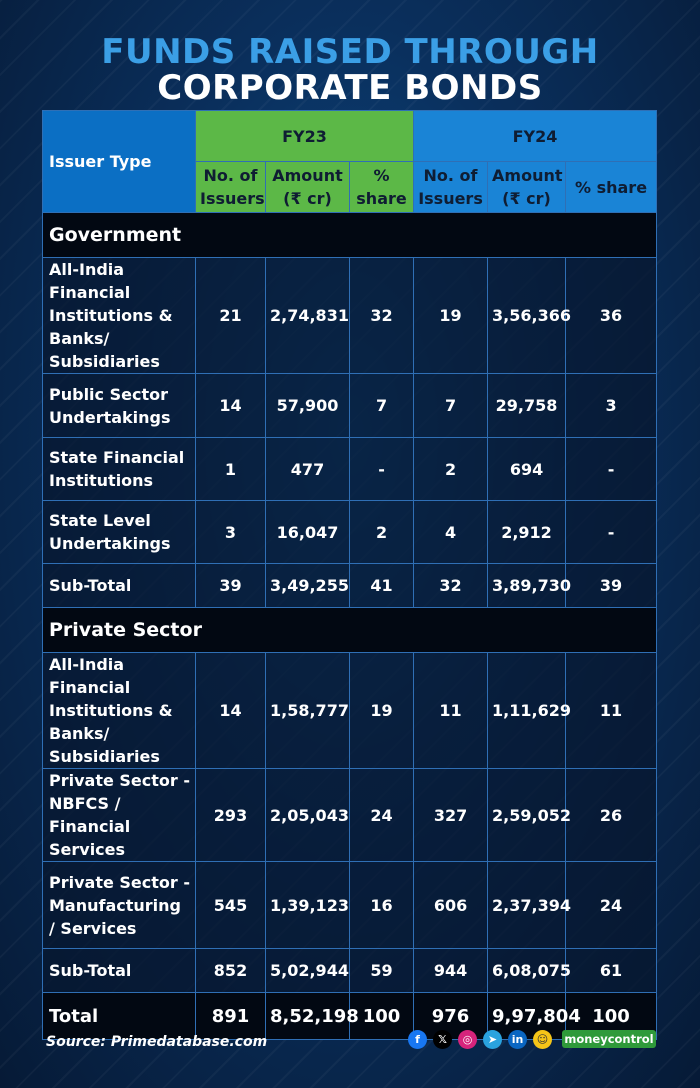 The height and width of the screenshot is (1088, 700). What do you see at coordinates (535, 136) in the screenshot?
I see `fy24-header: FY24` at bounding box center [535, 136].